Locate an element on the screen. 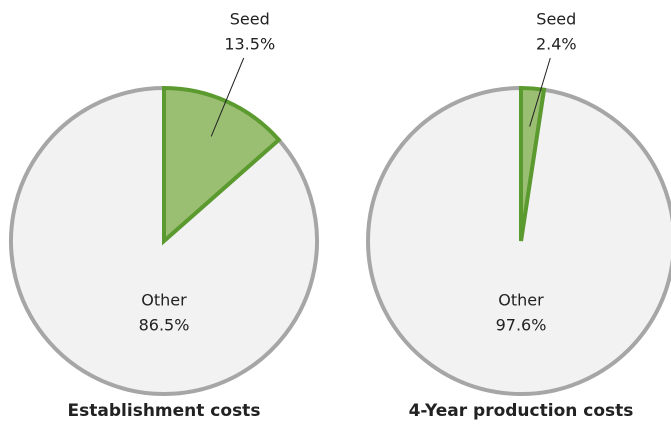  chart-title: 4-Year production costs is located at coordinates (521, 411).